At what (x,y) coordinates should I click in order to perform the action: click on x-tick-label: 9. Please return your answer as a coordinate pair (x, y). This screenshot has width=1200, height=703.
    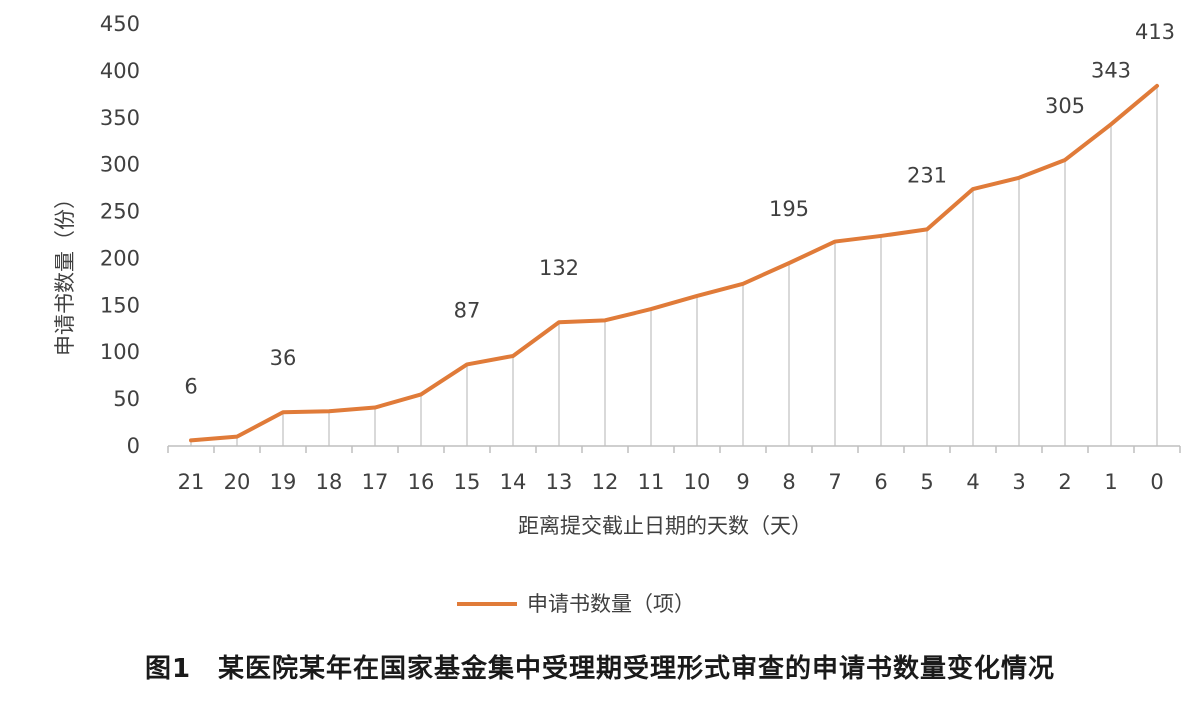
    Looking at the image, I should click on (742, 482).